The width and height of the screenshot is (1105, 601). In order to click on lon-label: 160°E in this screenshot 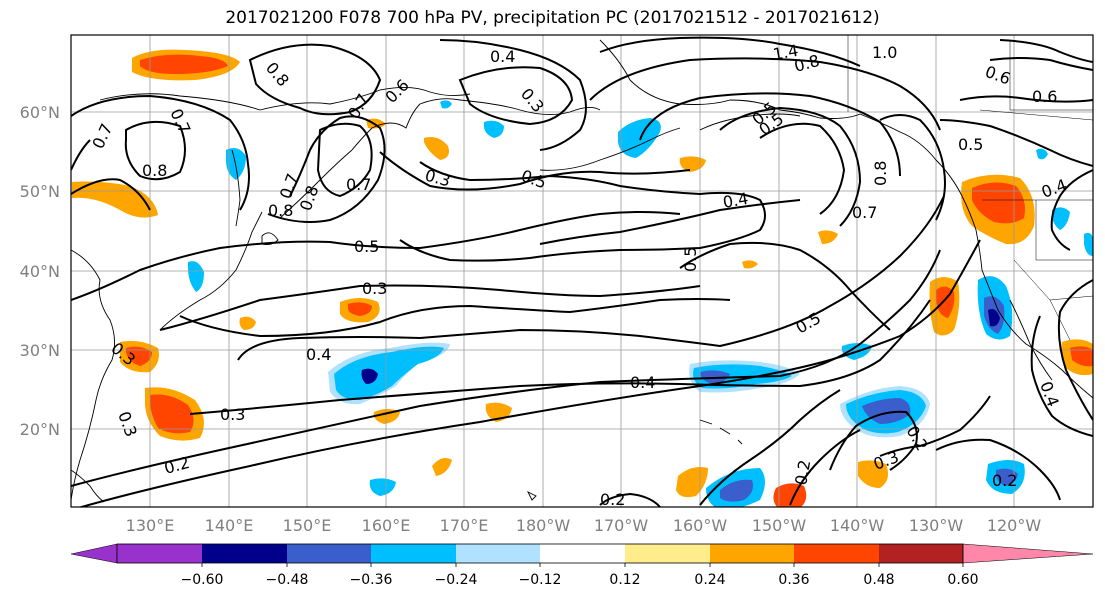, I will do `click(386, 525)`.